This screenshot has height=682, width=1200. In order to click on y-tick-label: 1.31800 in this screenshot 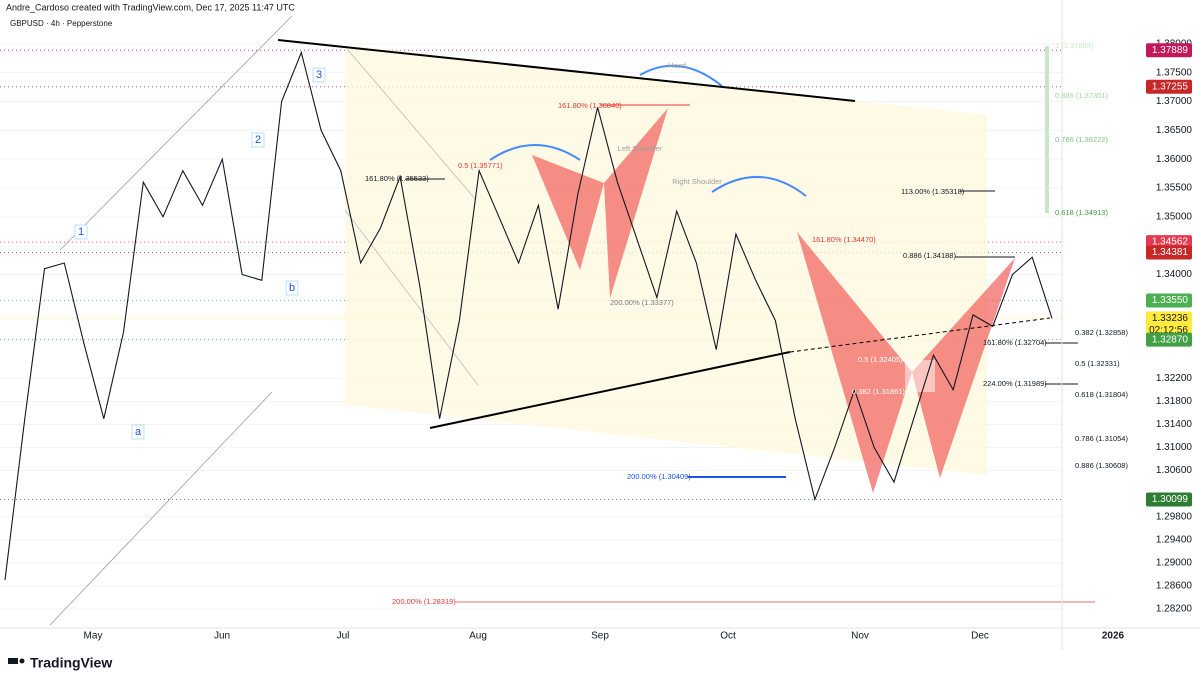, I will do `click(1174, 401)`.